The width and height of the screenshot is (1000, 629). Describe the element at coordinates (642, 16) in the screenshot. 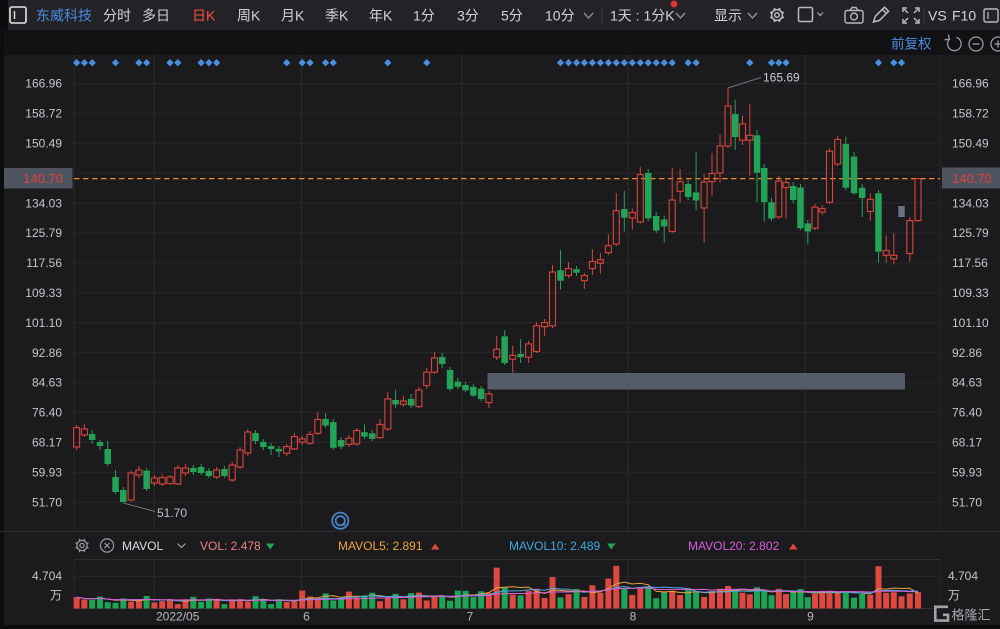

I see `svg-text: 1天 : 1分K` at that location.